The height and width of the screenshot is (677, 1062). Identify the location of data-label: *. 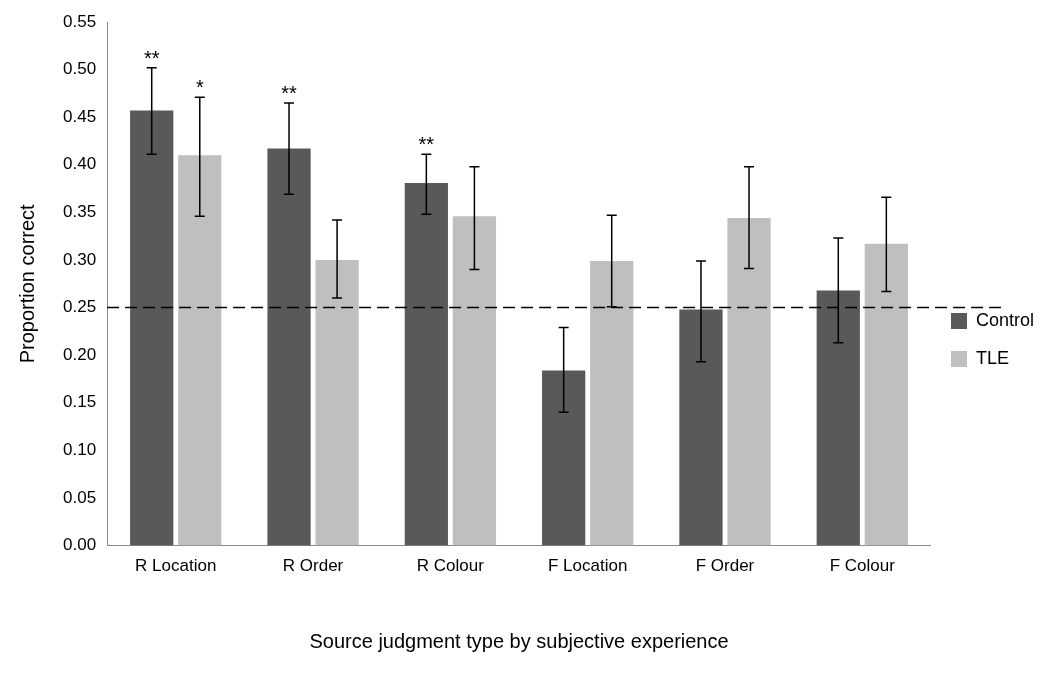
(199, 87).